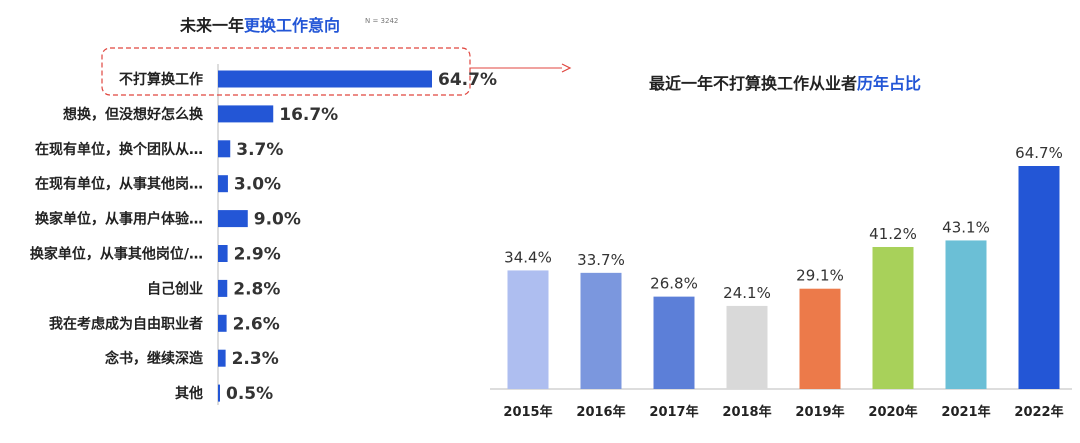  I want to click on hbar-category-label: 我在考虑成为自由职业者, so click(126, 323).